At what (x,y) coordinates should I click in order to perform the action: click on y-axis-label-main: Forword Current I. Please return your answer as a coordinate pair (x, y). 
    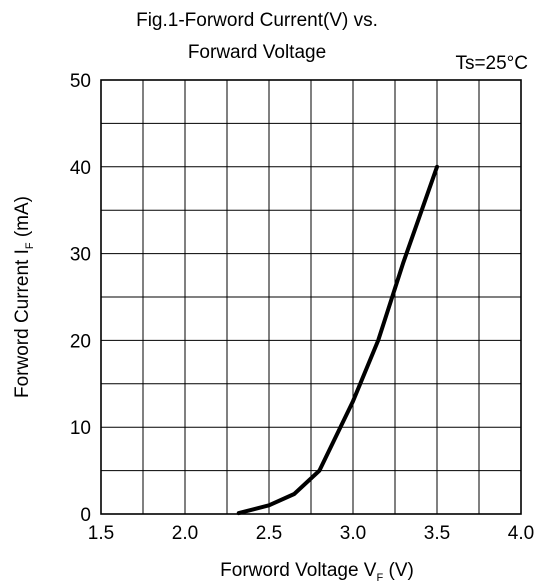
    Looking at the image, I should click on (22, 323).